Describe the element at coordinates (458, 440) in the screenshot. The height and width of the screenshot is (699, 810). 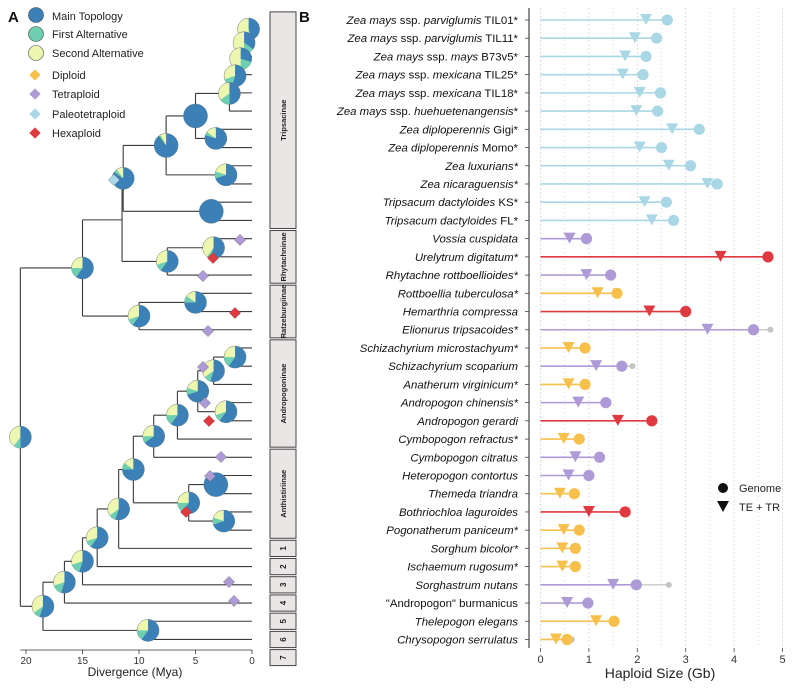
I see `species-label-part: Cymbopogon refractus*` at that location.